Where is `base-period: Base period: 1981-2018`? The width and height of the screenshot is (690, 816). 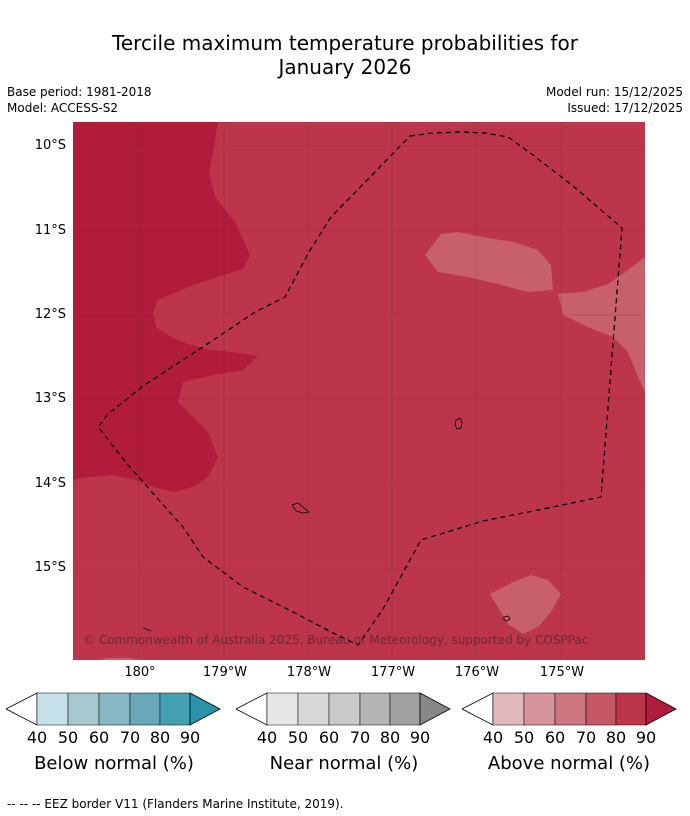 base-period: Base period: 1981-2018 is located at coordinates (79, 92).